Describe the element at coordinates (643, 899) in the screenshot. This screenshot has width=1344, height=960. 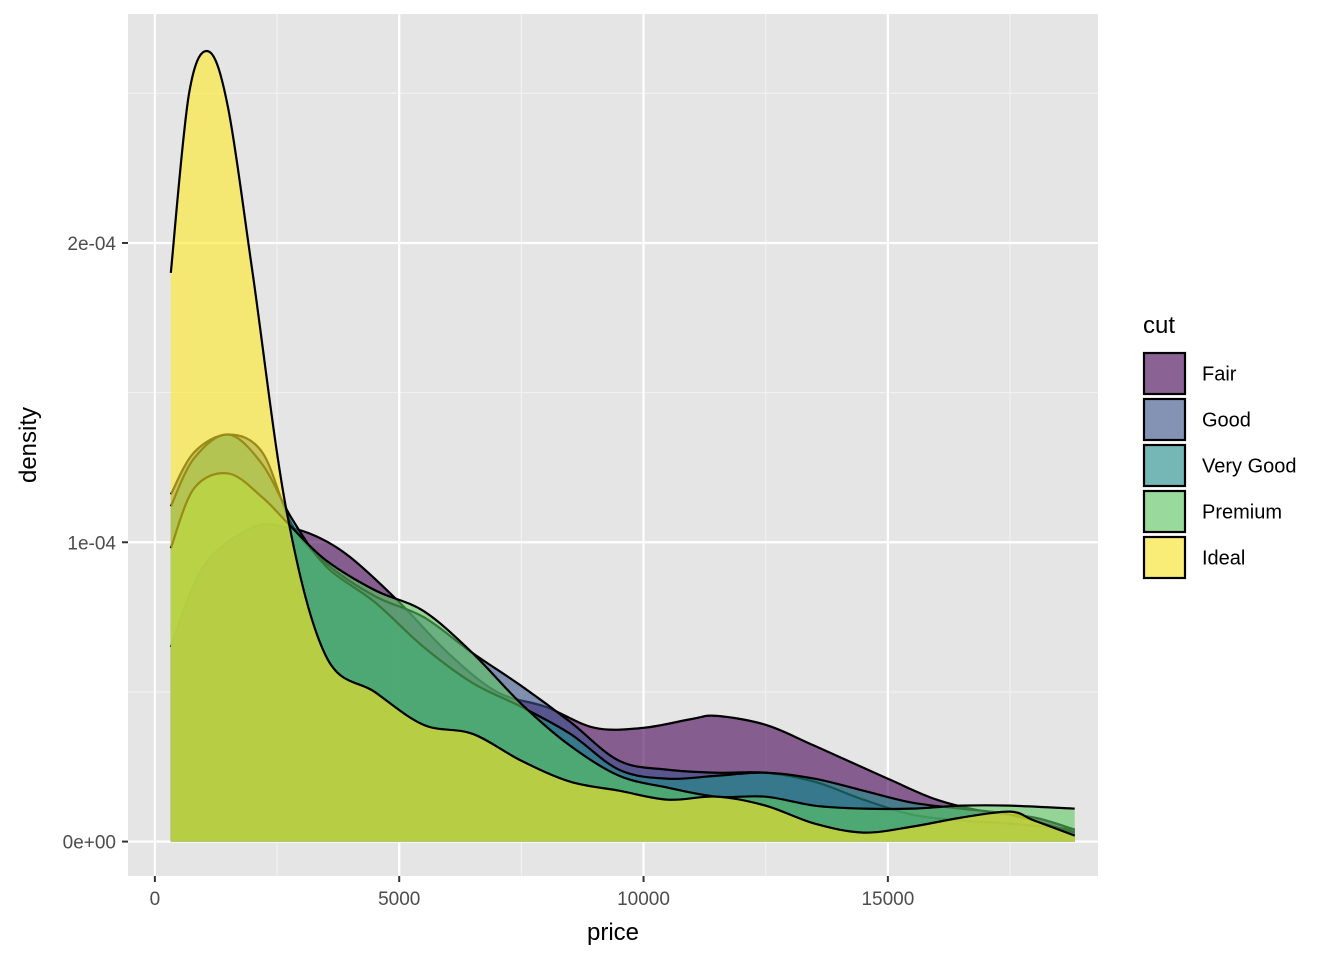
I see `x-tick-label: 10000` at that location.